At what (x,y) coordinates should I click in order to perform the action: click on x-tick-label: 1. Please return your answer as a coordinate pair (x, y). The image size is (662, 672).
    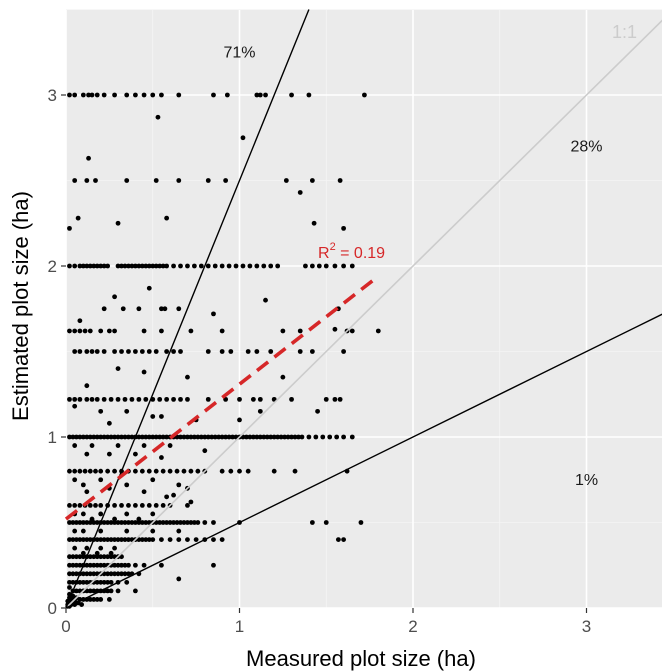
    Looking at the image, I should click on (239, 626).